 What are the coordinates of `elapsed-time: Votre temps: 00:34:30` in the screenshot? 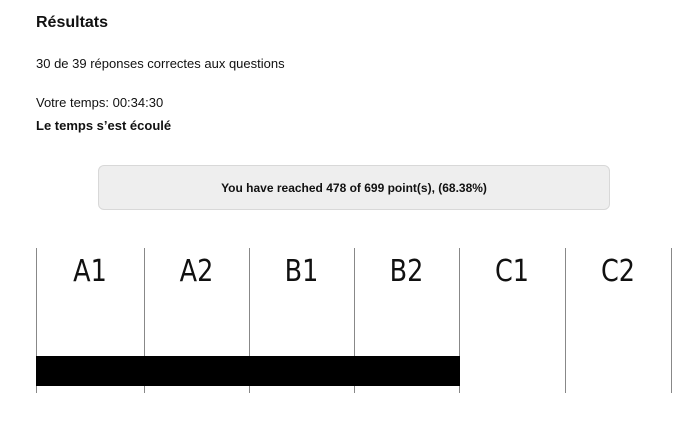 It's located at (100, 102).